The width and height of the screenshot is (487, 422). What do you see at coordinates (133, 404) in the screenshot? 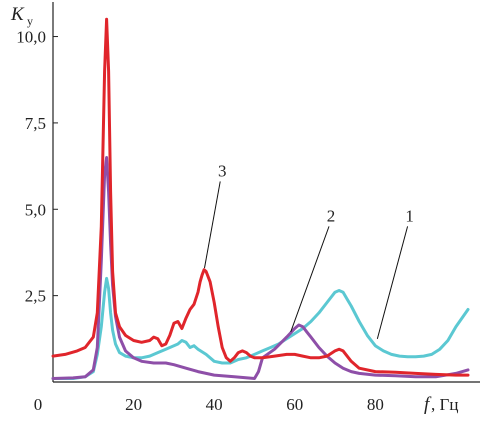
I see `x-tick-label: 20` at bounding box center [133, 404].